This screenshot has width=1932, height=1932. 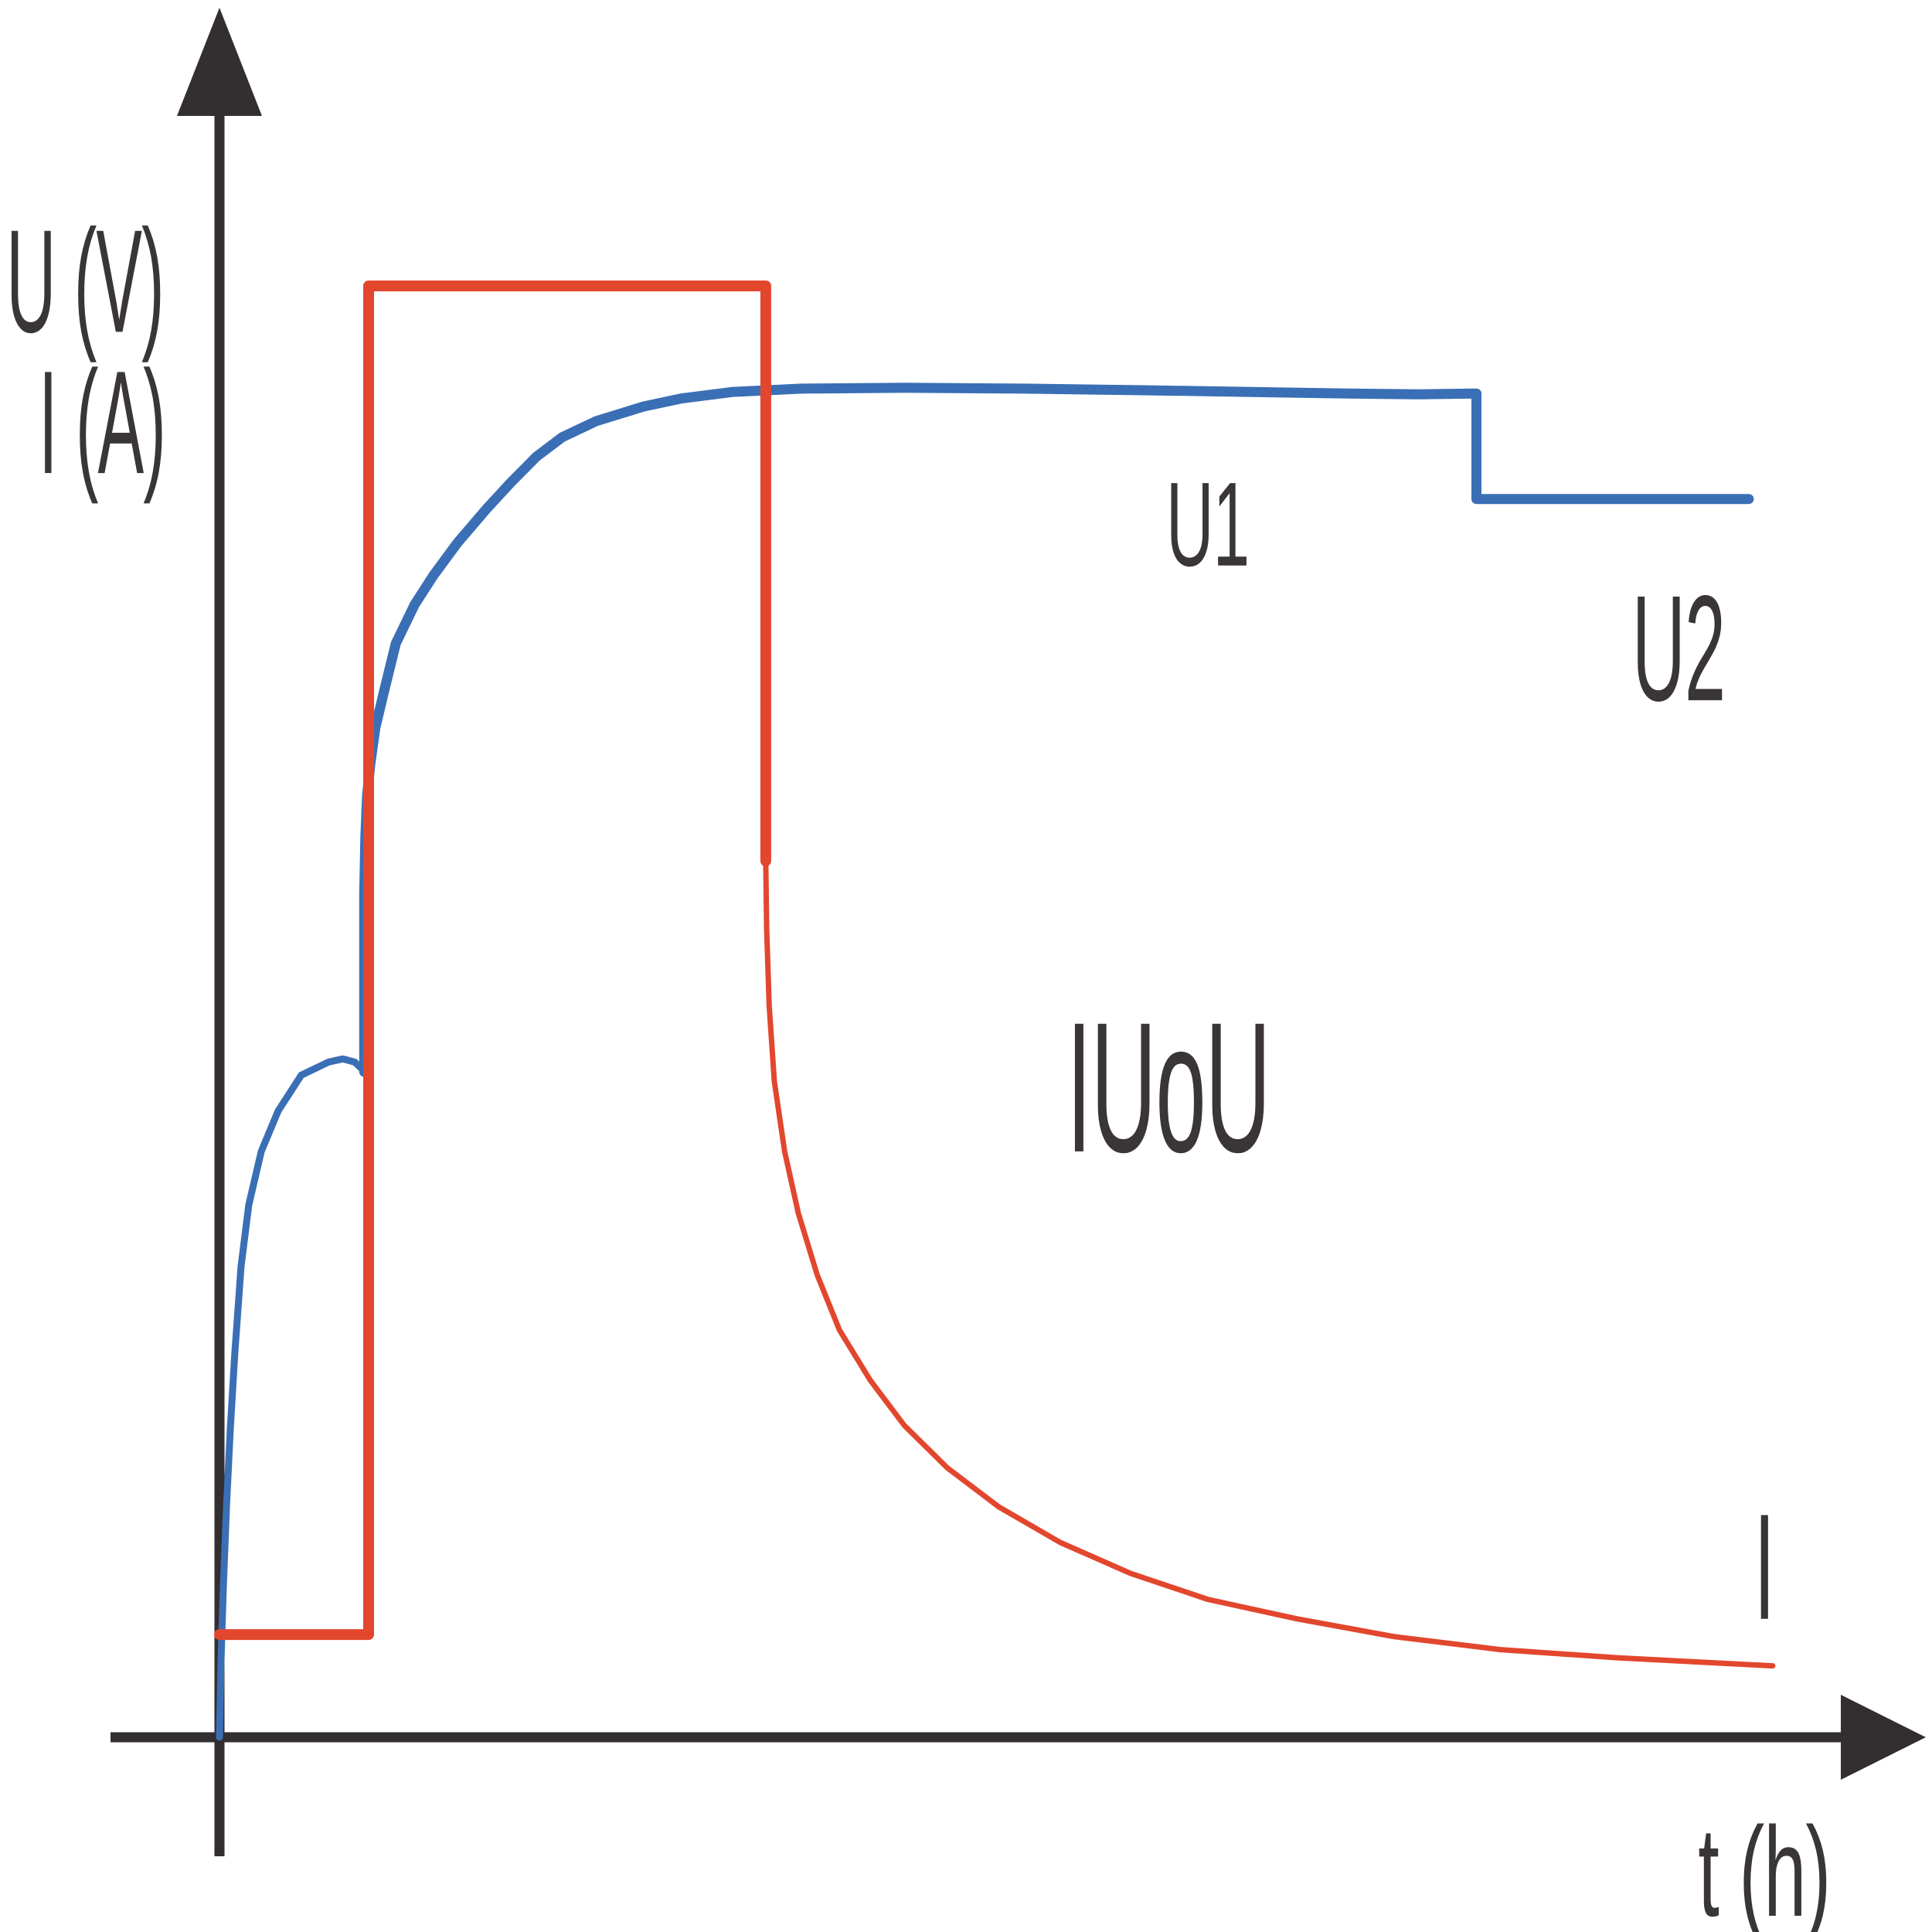 What do you see at coordinates (1764, 1567) in the screenshot?
I see `label-i: I` at bounding box center [1764, 1567].